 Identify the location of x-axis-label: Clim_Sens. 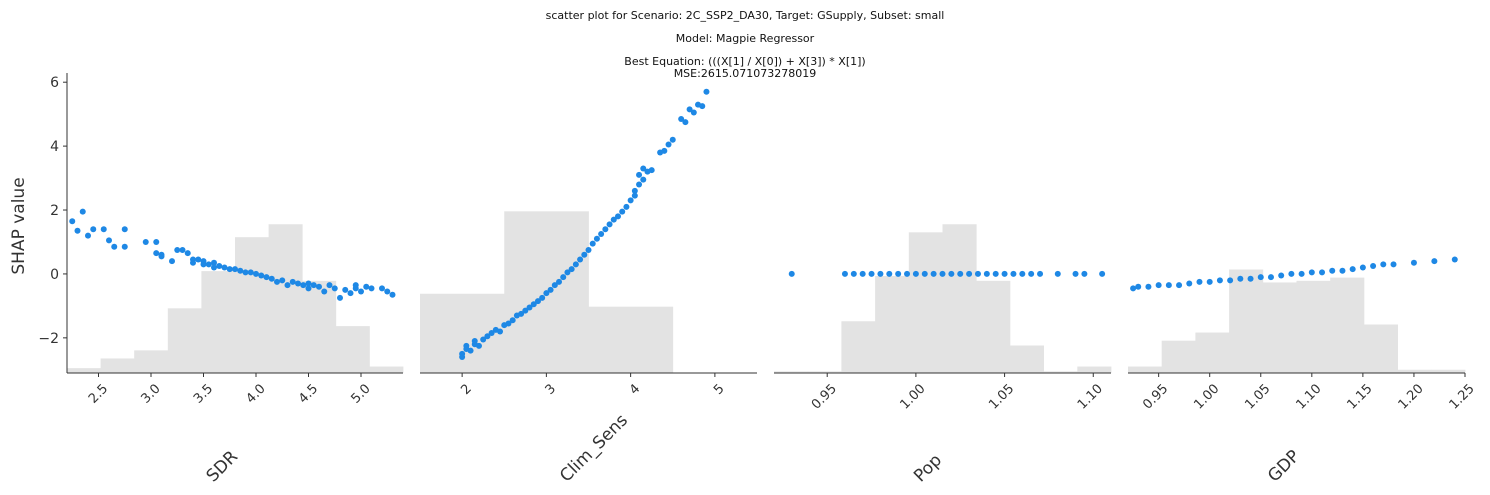
(594, 448).